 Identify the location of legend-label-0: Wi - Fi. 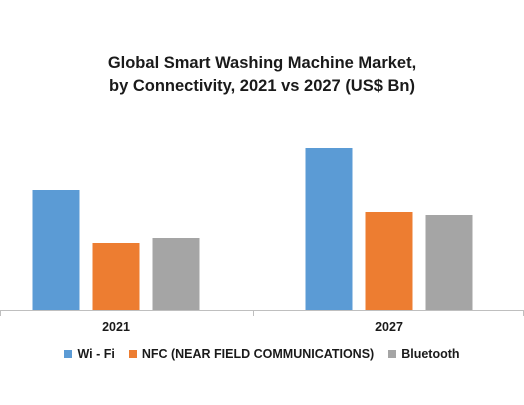
(96, 354).